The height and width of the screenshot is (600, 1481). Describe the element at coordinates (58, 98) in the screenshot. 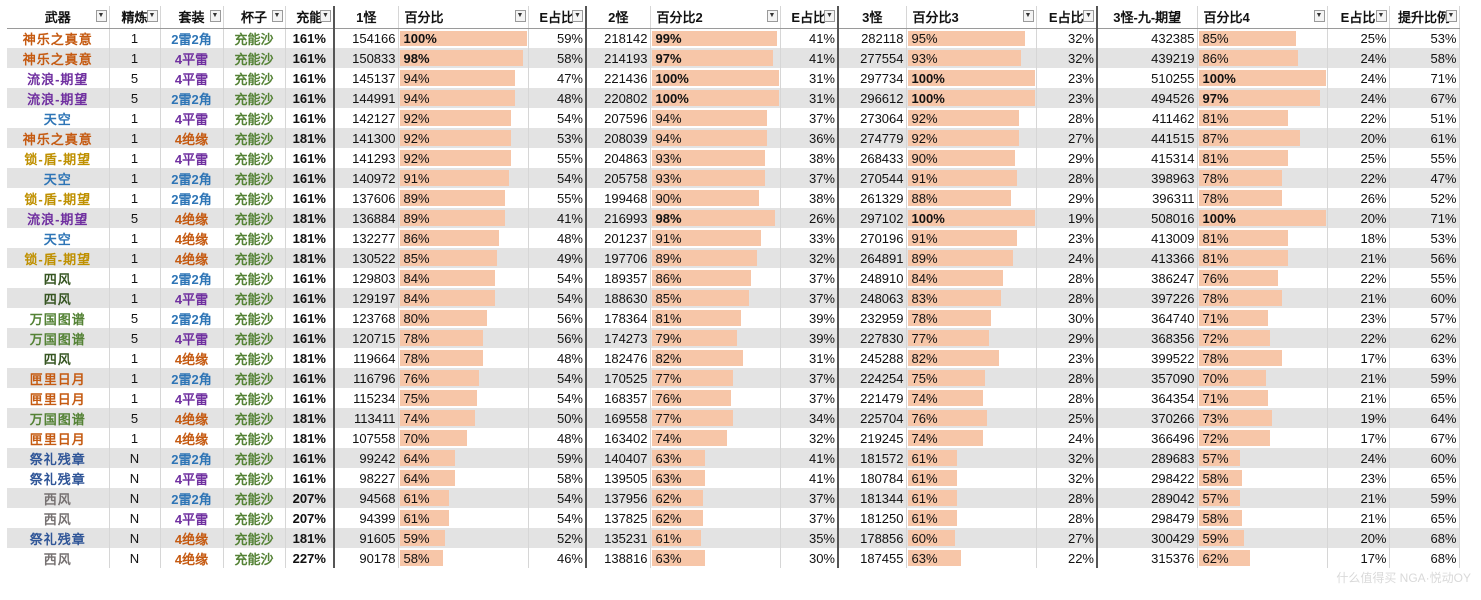

I see `cell-weapon: 流浪-期望` at that location.